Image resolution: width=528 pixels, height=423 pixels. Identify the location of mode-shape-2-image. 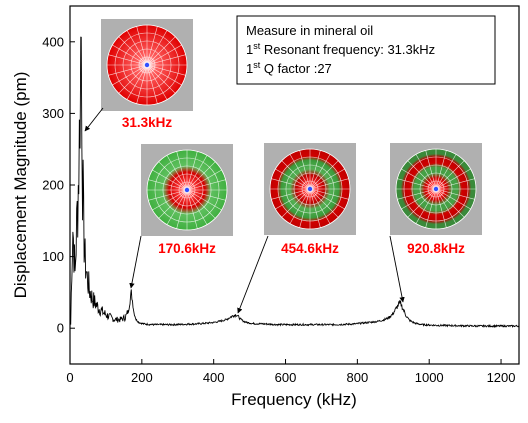
(187, 190).